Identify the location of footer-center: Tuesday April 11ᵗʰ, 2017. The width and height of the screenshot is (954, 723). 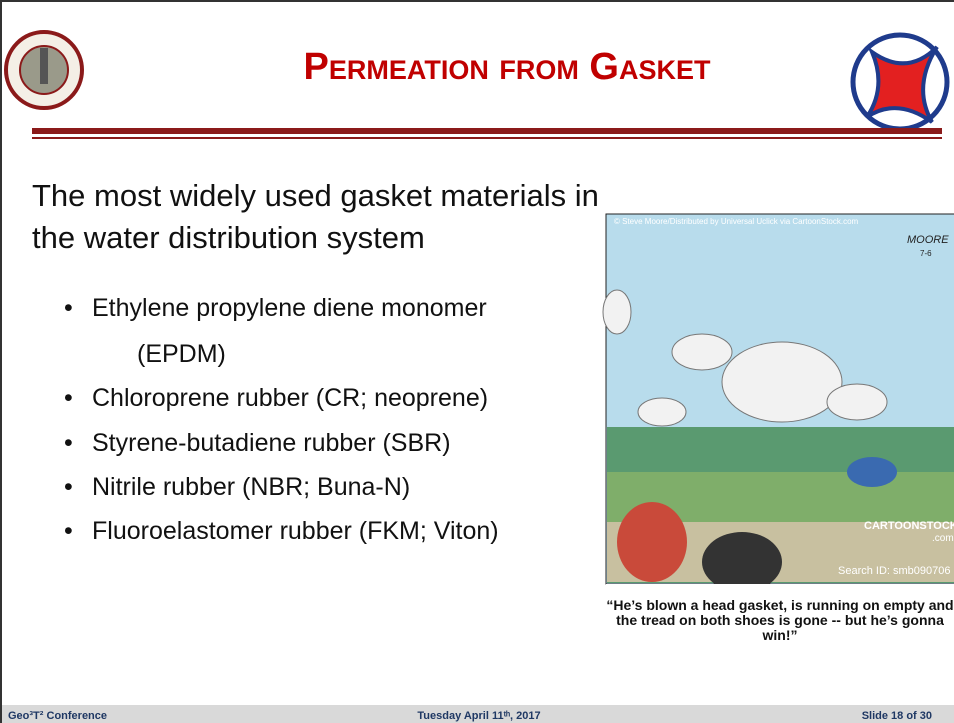
(479, 716).